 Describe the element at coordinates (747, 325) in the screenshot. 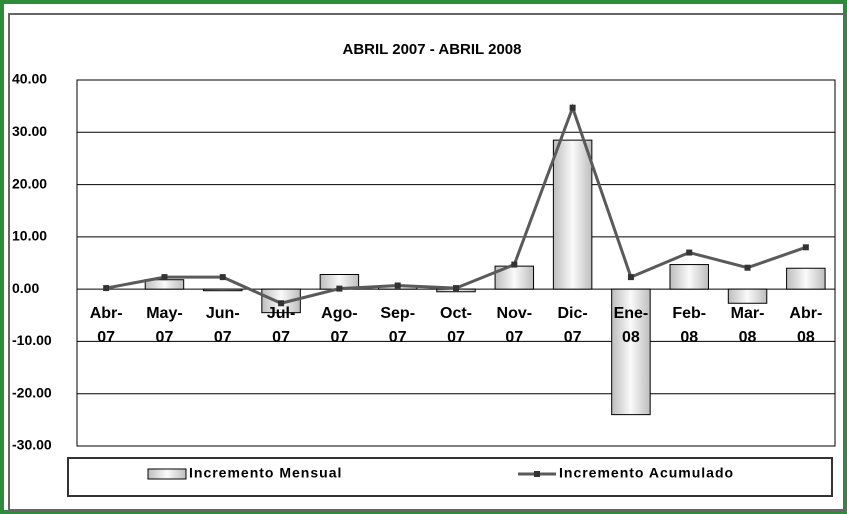

I see `x-tick-label: Mar-08` at that location.